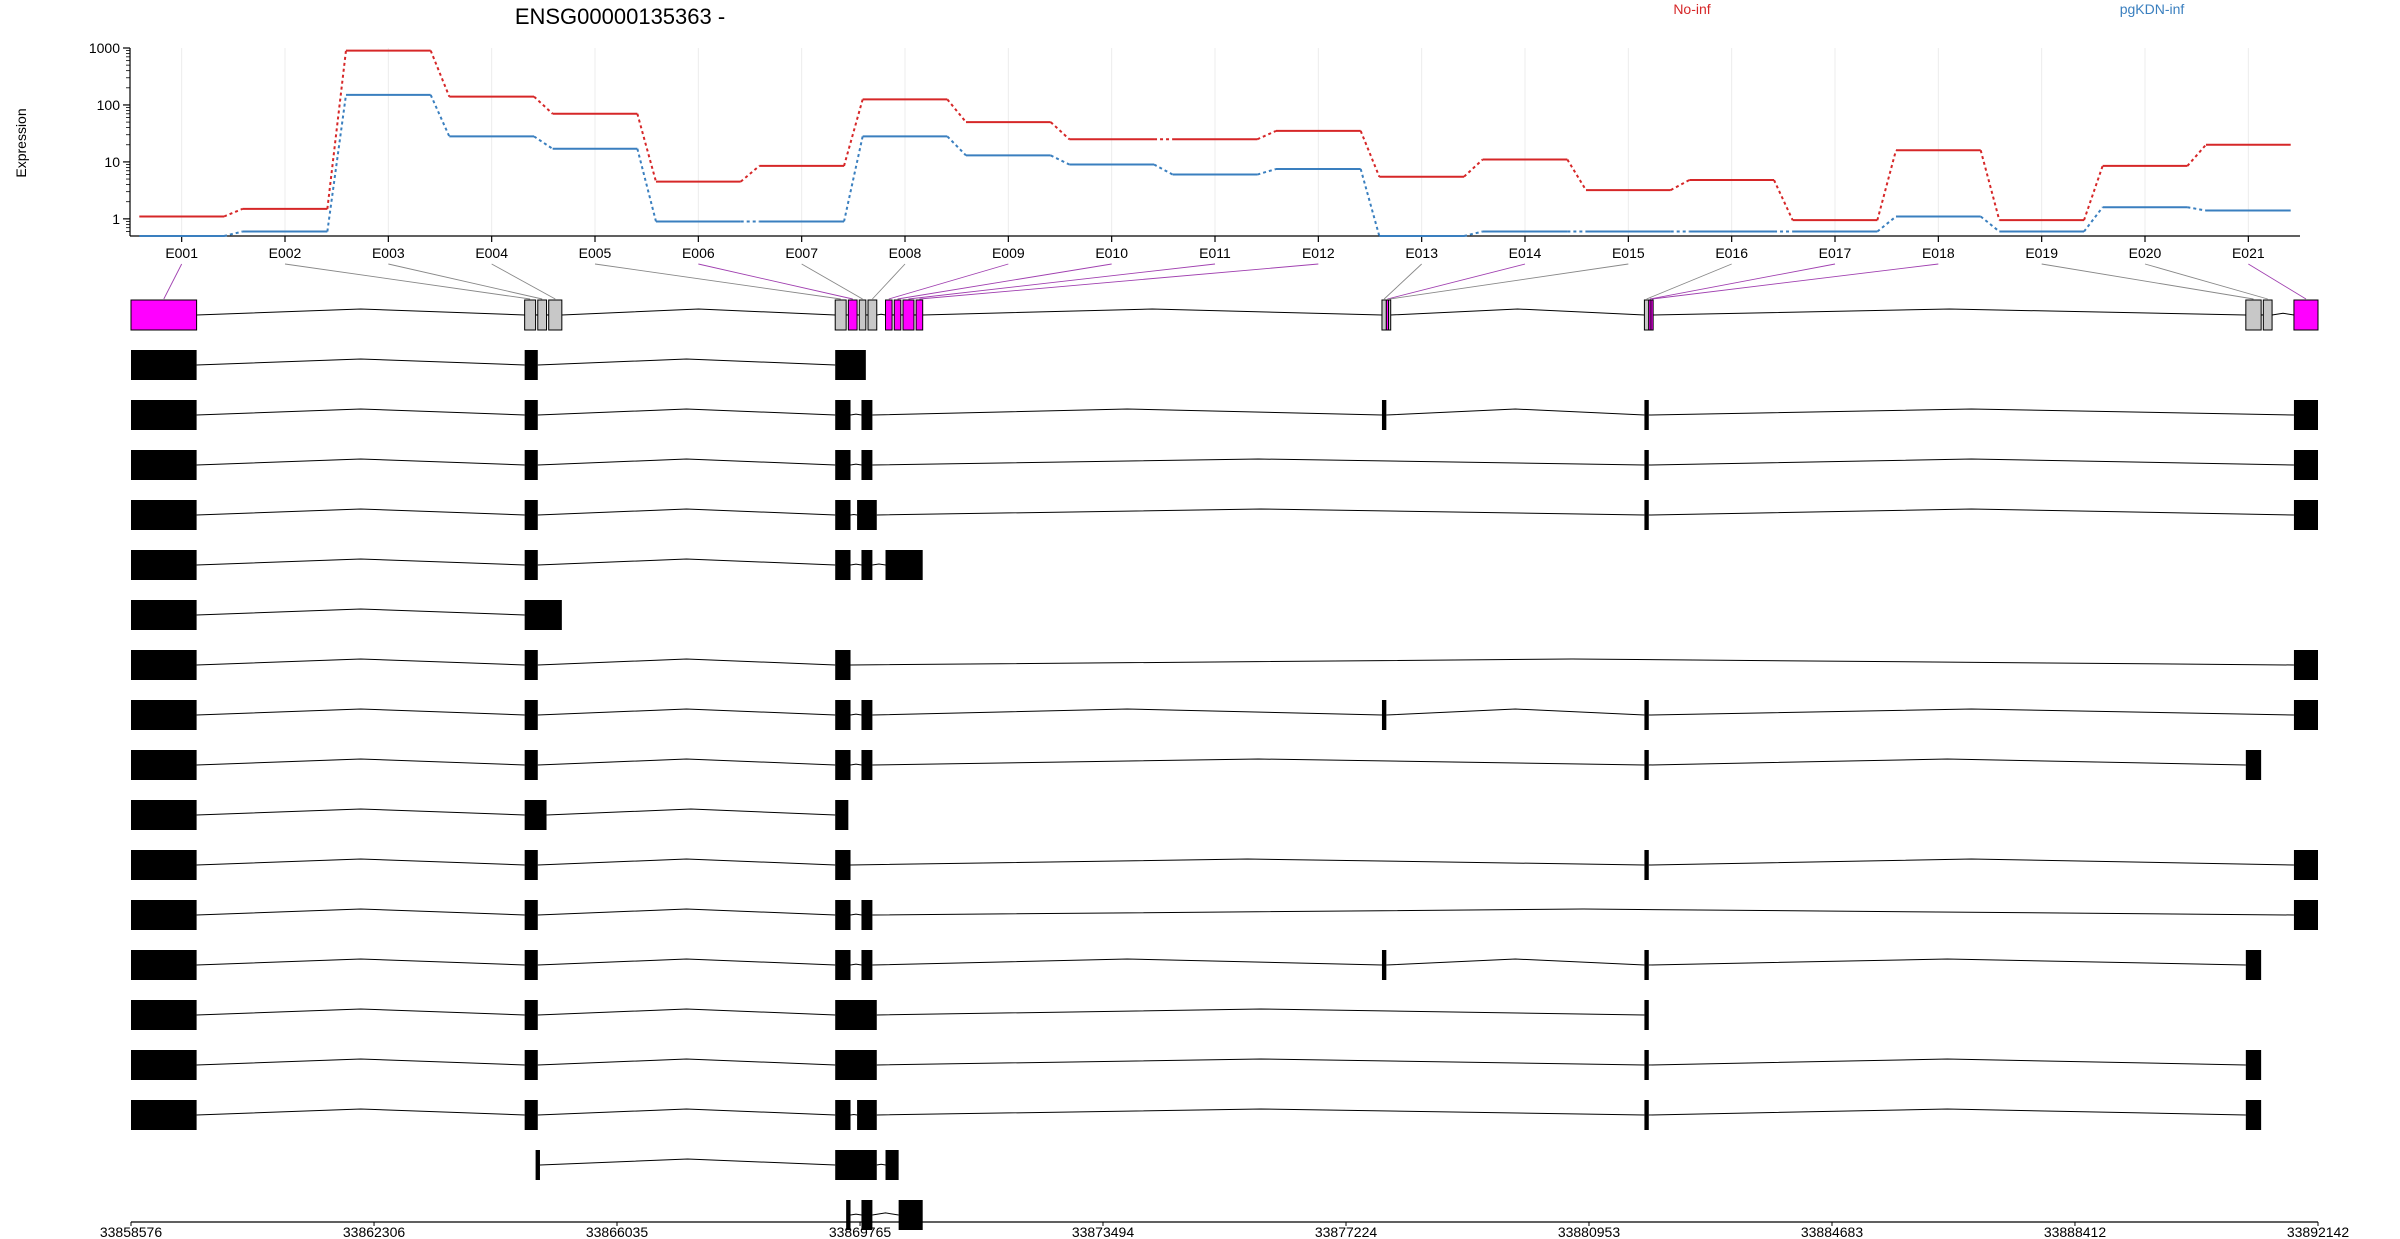 The width and height of the screenshot is (2400, 1239). Describe the element at coordinates (854, 1114) in the screenshot. I see `transcript-16-intron` at that location.